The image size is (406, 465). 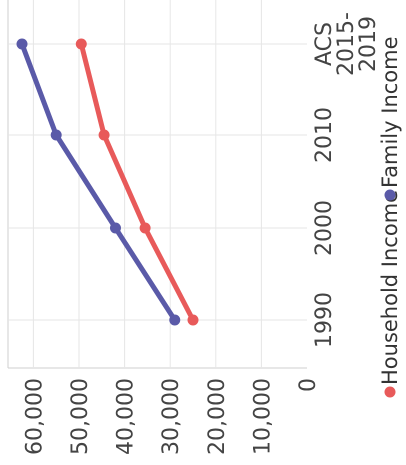 What do you see at coordinates (390, 392) in the screenshot?
I see `household-income-legend-marker` at bounding box center [390, 392].